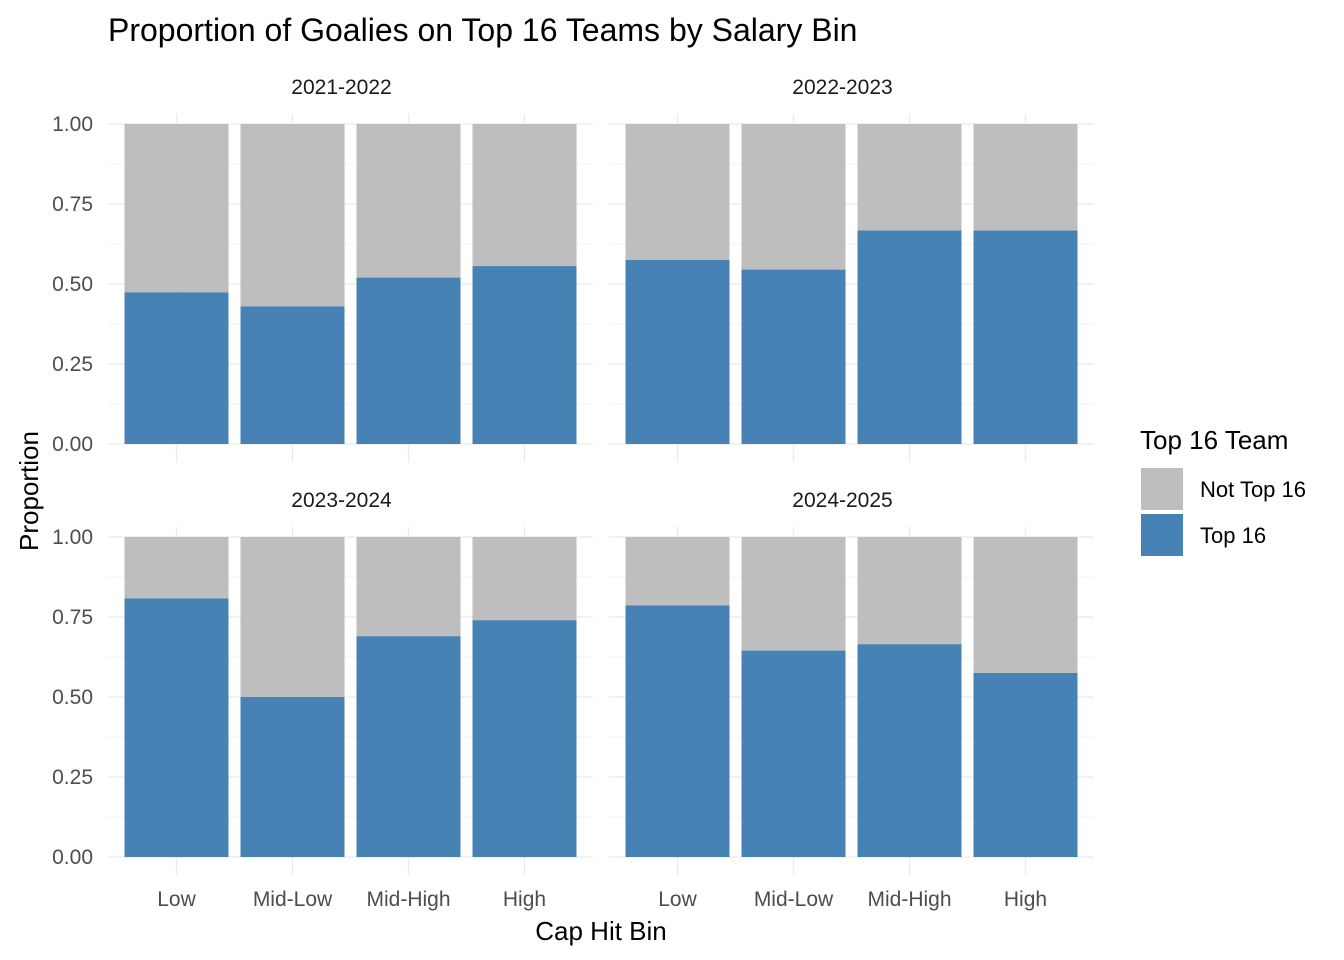 This screenshot has width=1344, height=960. I want to click on legend: Top 16 Team Not Top 16 Top 16, so click(1223, 490).